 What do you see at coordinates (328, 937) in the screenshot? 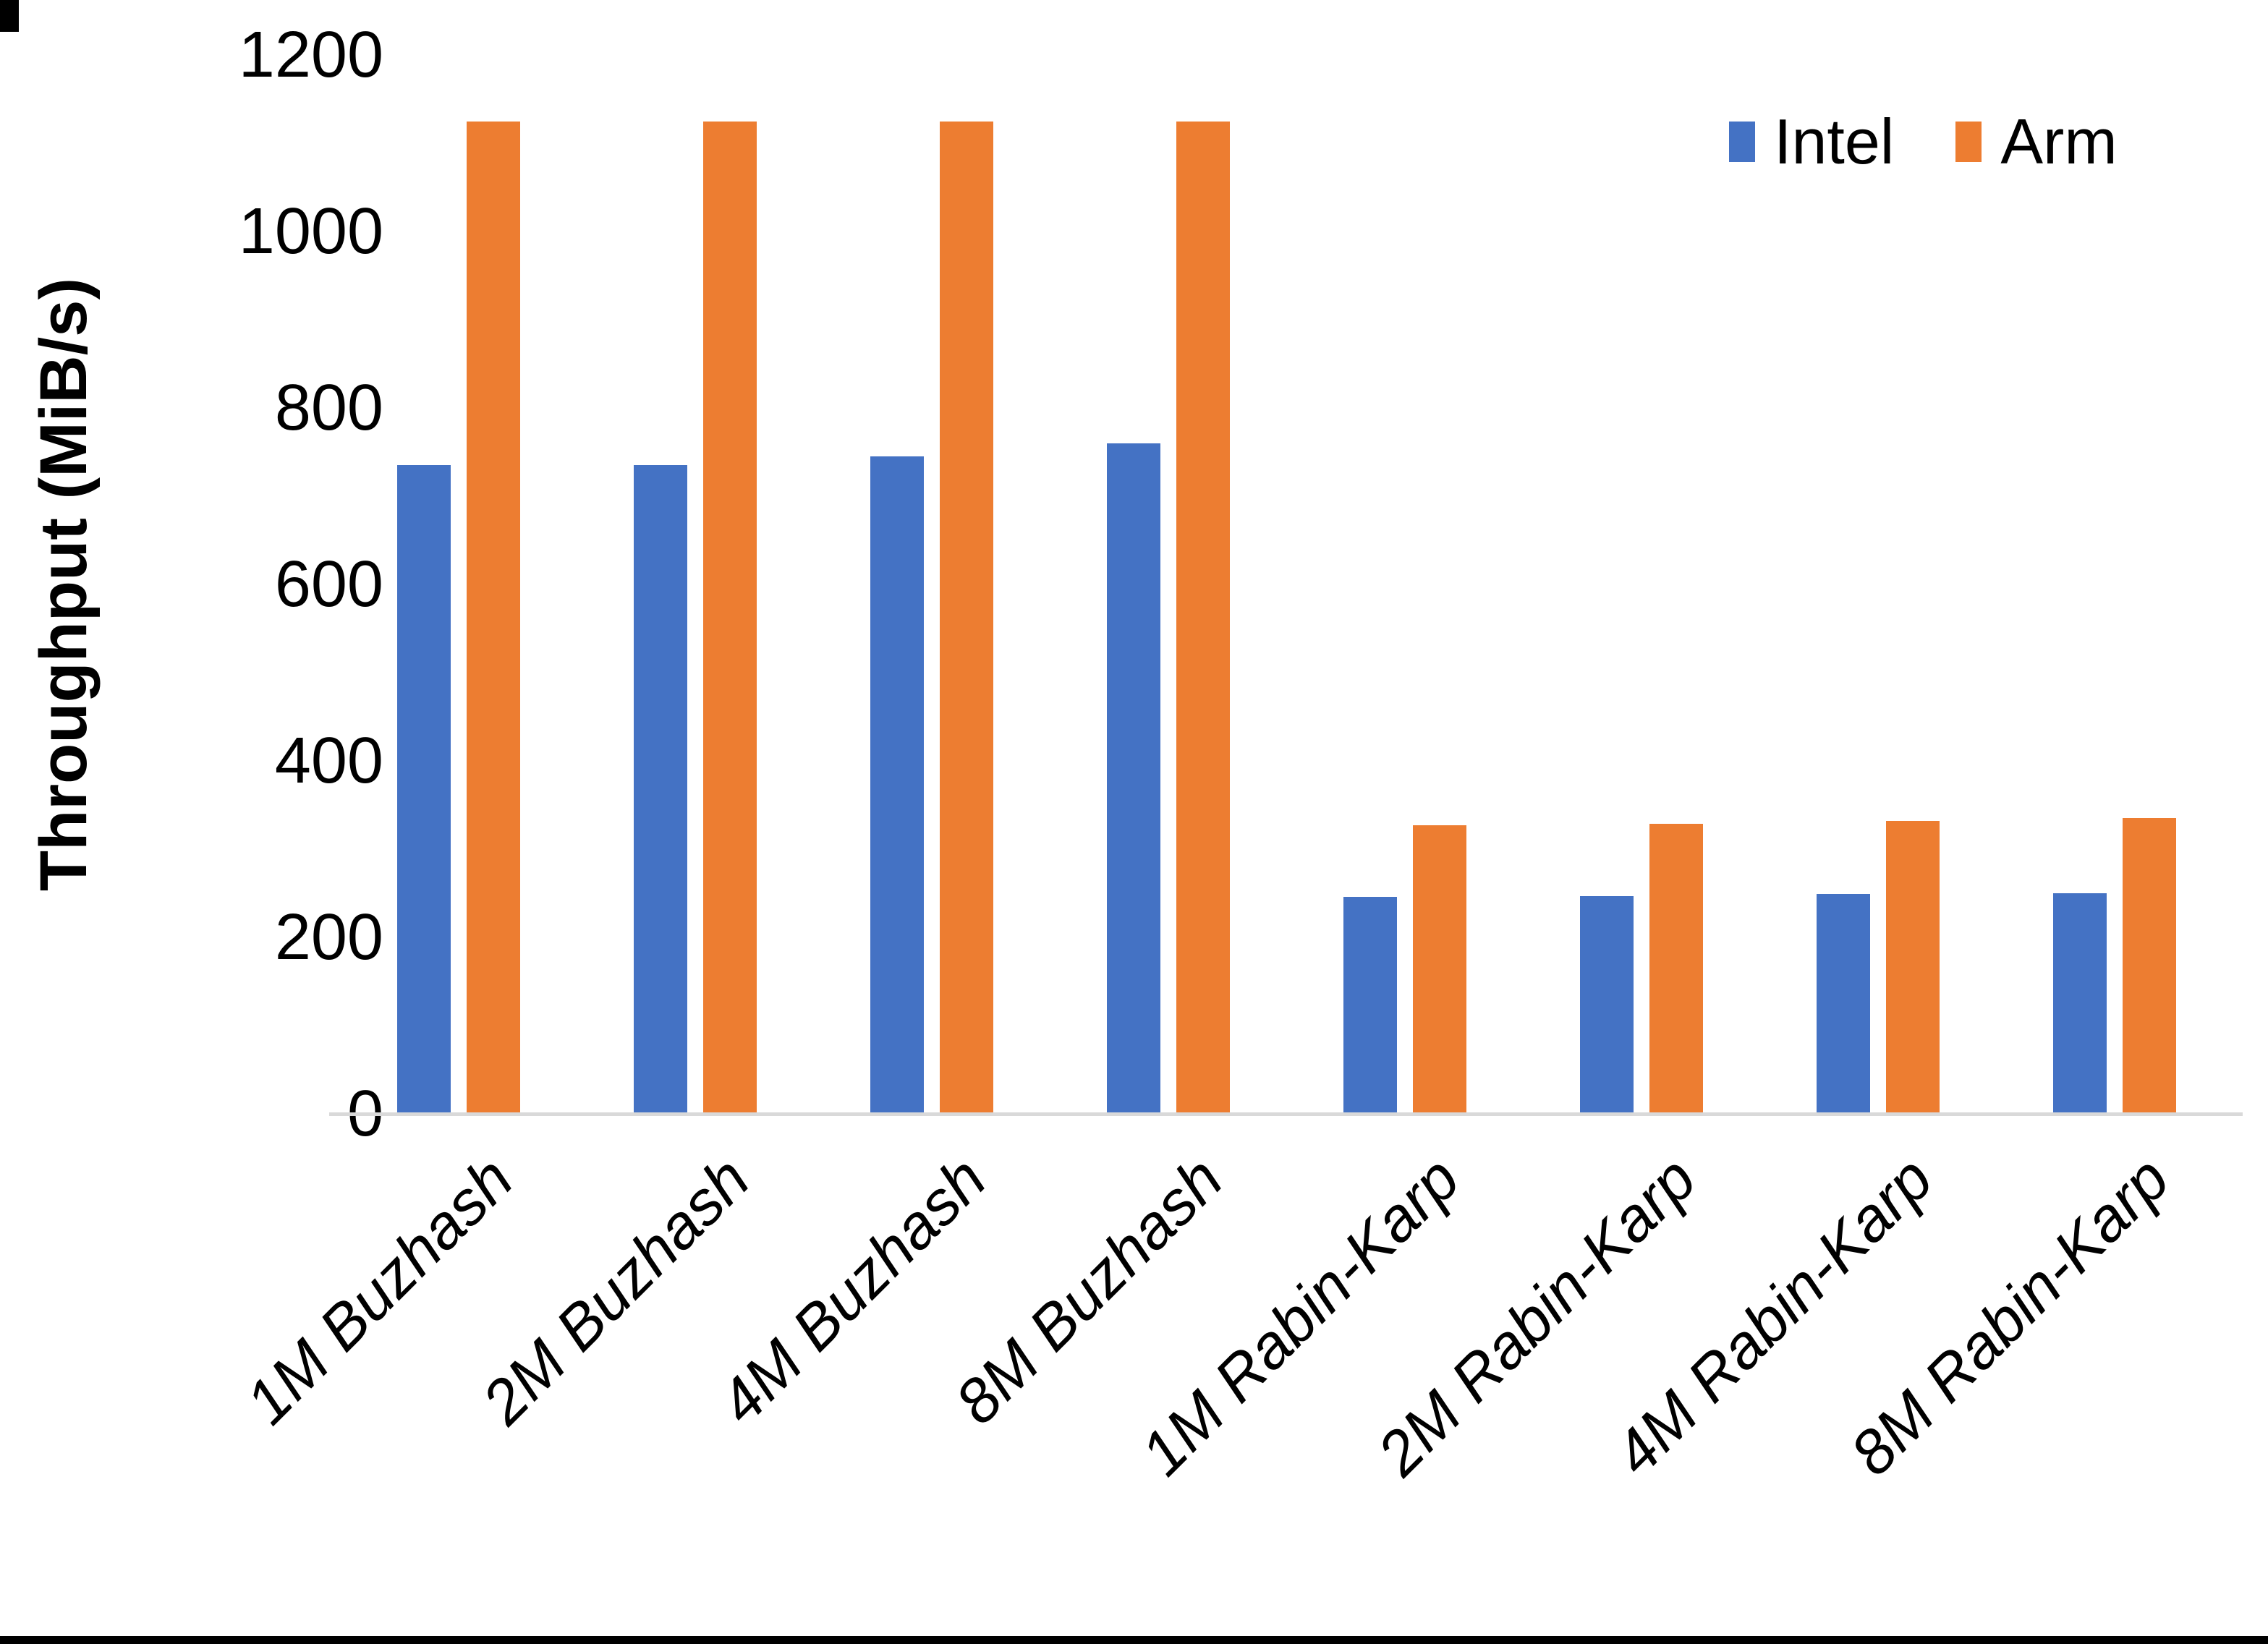
I see `y-tick-label-200: 200` at bounding box center [328, 937].